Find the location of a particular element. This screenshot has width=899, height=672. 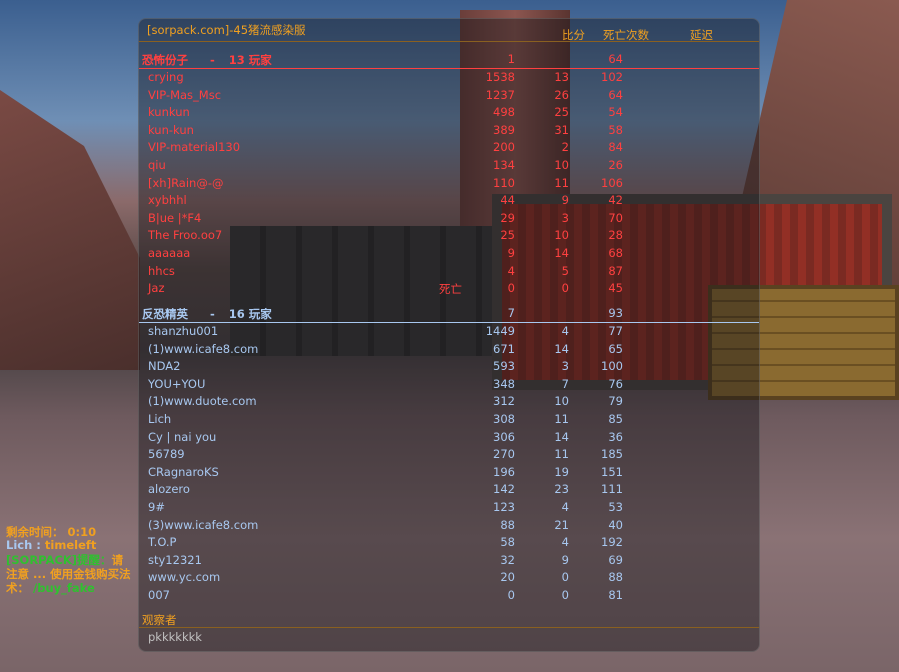

player-latency: 77 is located at coordinates (615, 331).